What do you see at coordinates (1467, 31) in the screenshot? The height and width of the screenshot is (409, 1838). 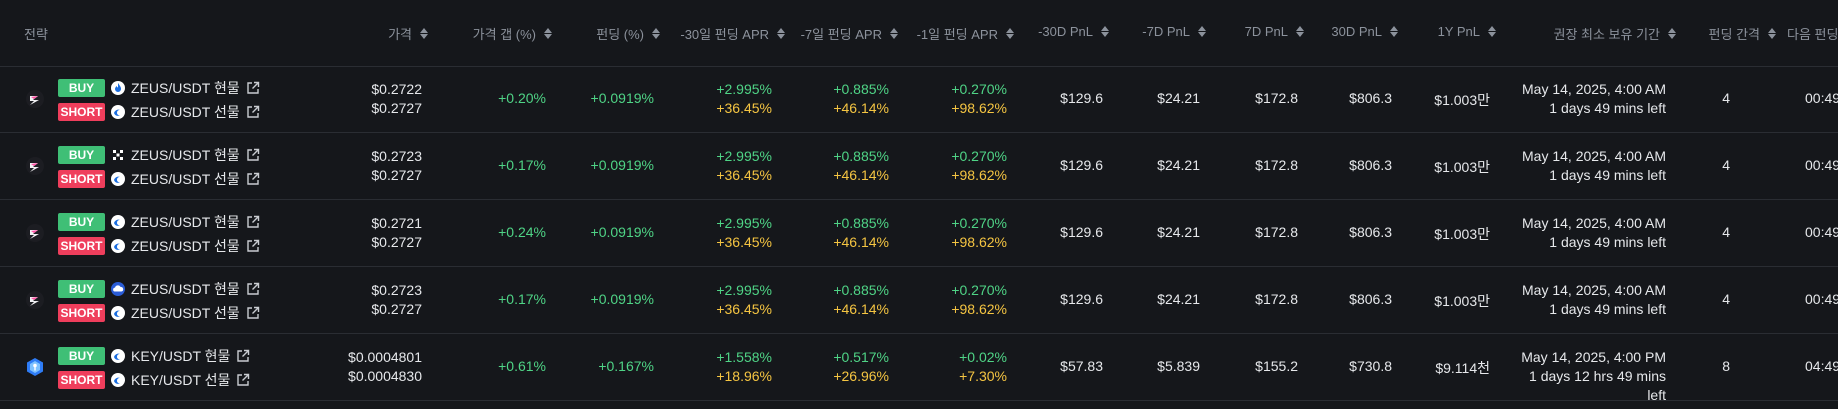 I see `header-pnl-1y: 1Y PnL` at bounding box center [1467, 31].